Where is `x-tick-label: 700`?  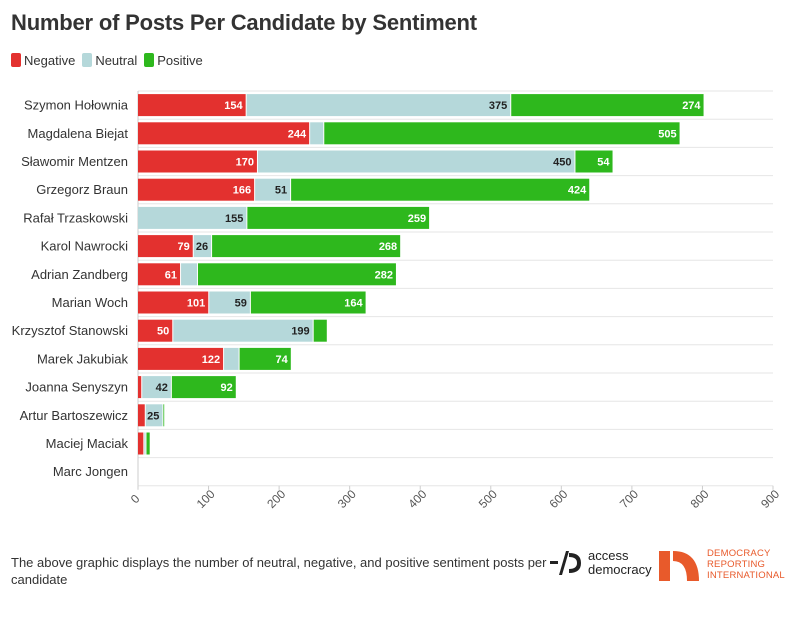 x-tick-label: 700 is located at coordinates (629, 499).